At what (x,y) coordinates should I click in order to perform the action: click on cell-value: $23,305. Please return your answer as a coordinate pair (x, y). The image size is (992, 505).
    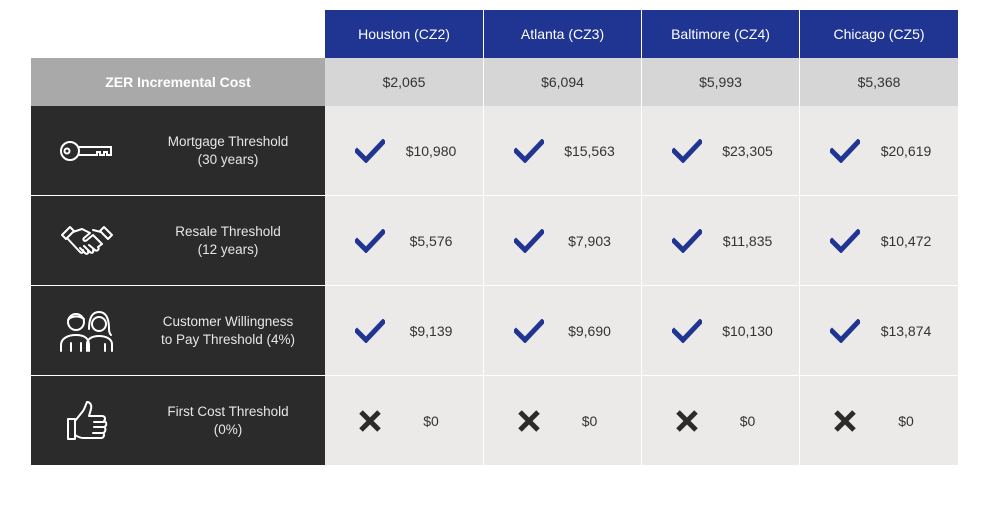
    Looking at the image, I should click on (747, 150).